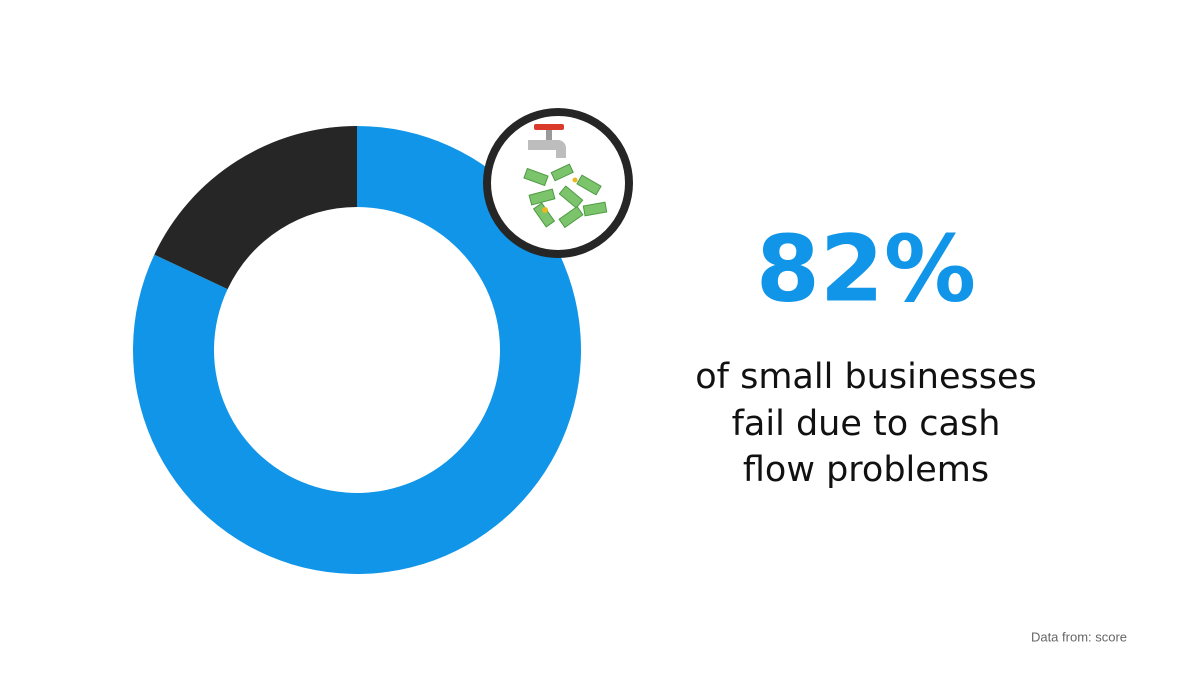  Describe the element at coordinates (866, 268) in the screenshot. I see `value-label: 82%` at that location.